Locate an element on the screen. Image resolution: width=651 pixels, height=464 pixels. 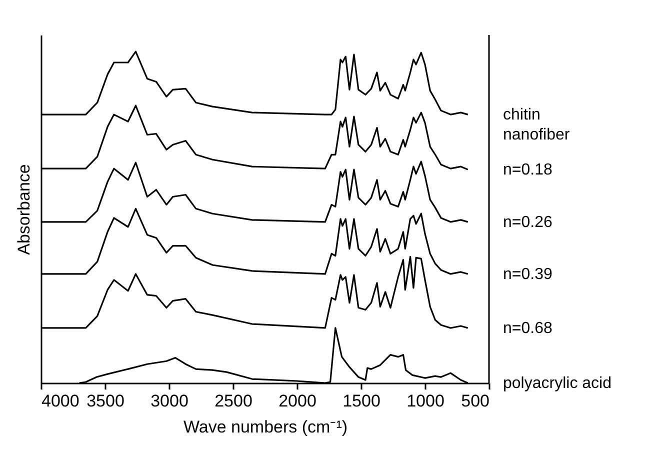
x-tick-label: 1500 is located at coordinates (361, 401).